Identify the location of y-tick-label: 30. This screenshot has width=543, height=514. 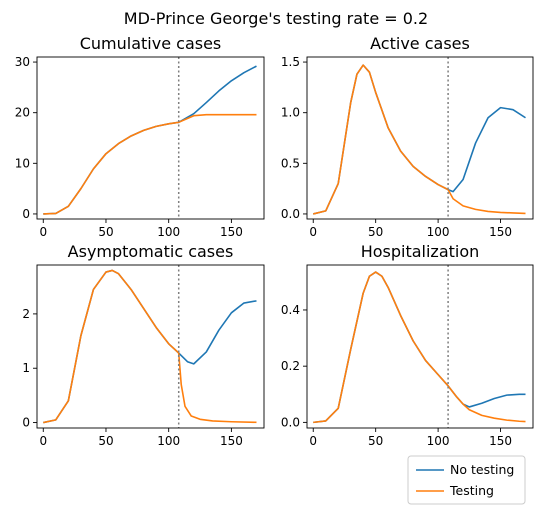
(22, 62).